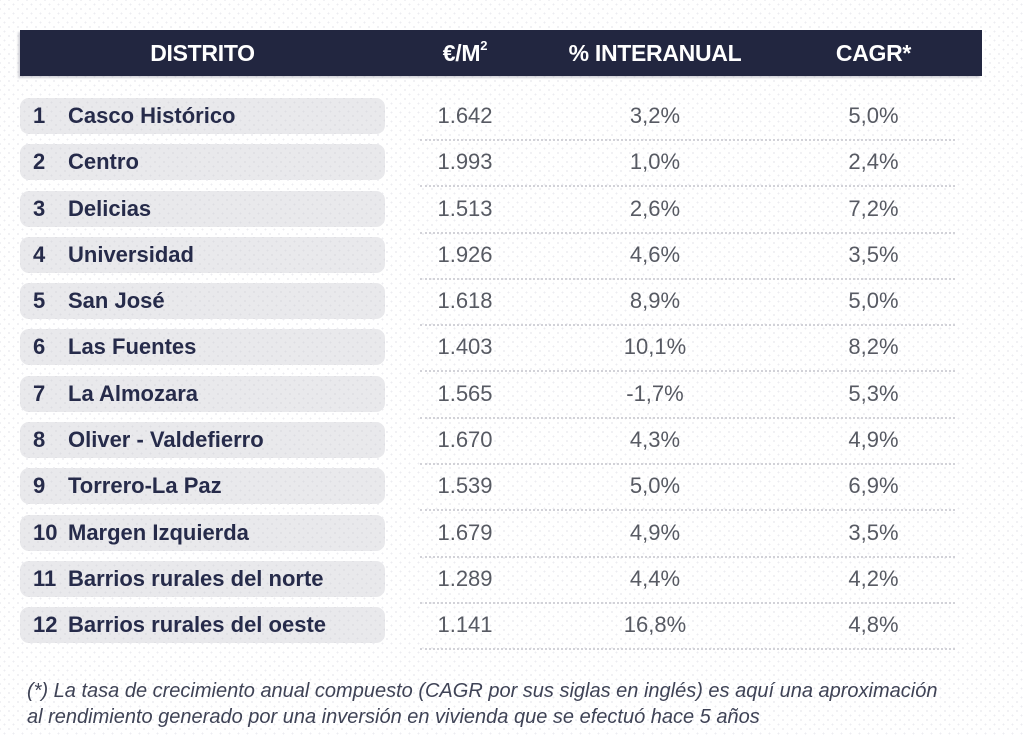  I want to click on yoy-change-value: 5,0%, so click(655, 486).